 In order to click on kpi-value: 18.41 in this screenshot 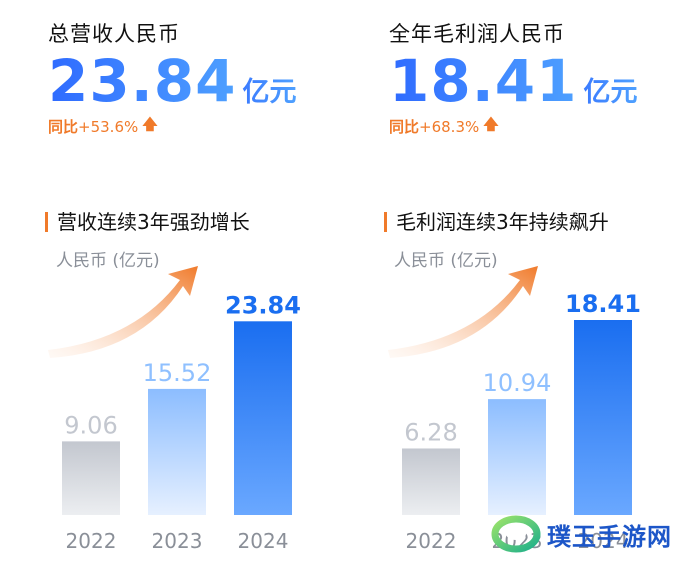, I will do `click(483, 81)`.